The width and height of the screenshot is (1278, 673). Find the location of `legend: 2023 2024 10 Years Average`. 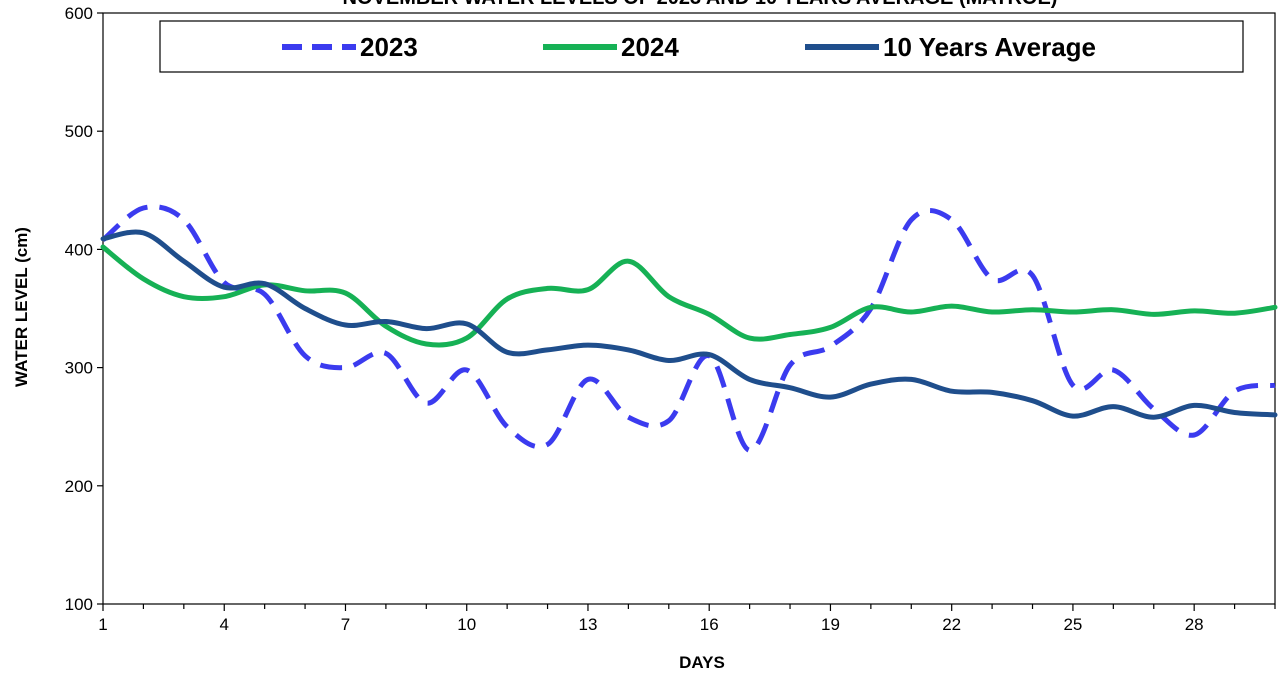

legend: 2023 2024 10 Years Average is located at coordinates (701, 46).